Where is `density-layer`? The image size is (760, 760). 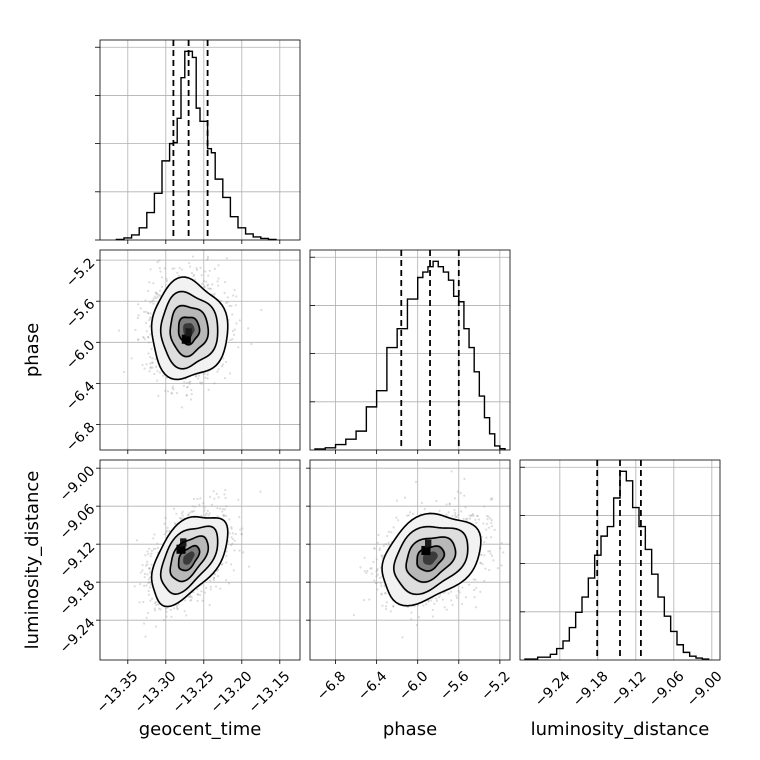 density-layer is located at coordinates (190, 328).